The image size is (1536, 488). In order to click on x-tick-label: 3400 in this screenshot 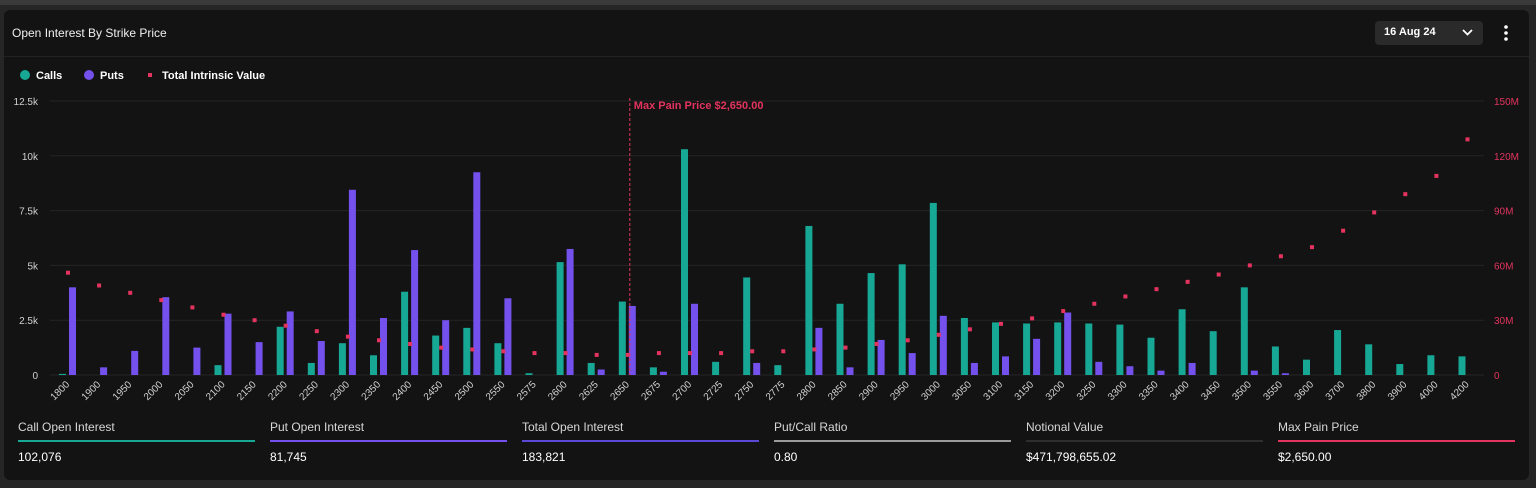, I will do `click(1180, 391)`.